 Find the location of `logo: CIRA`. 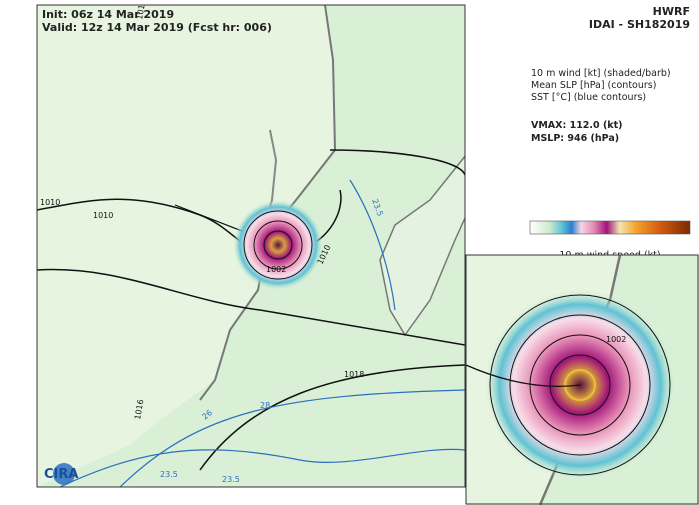

logo: CIRA is located at coordinates (61, 474).